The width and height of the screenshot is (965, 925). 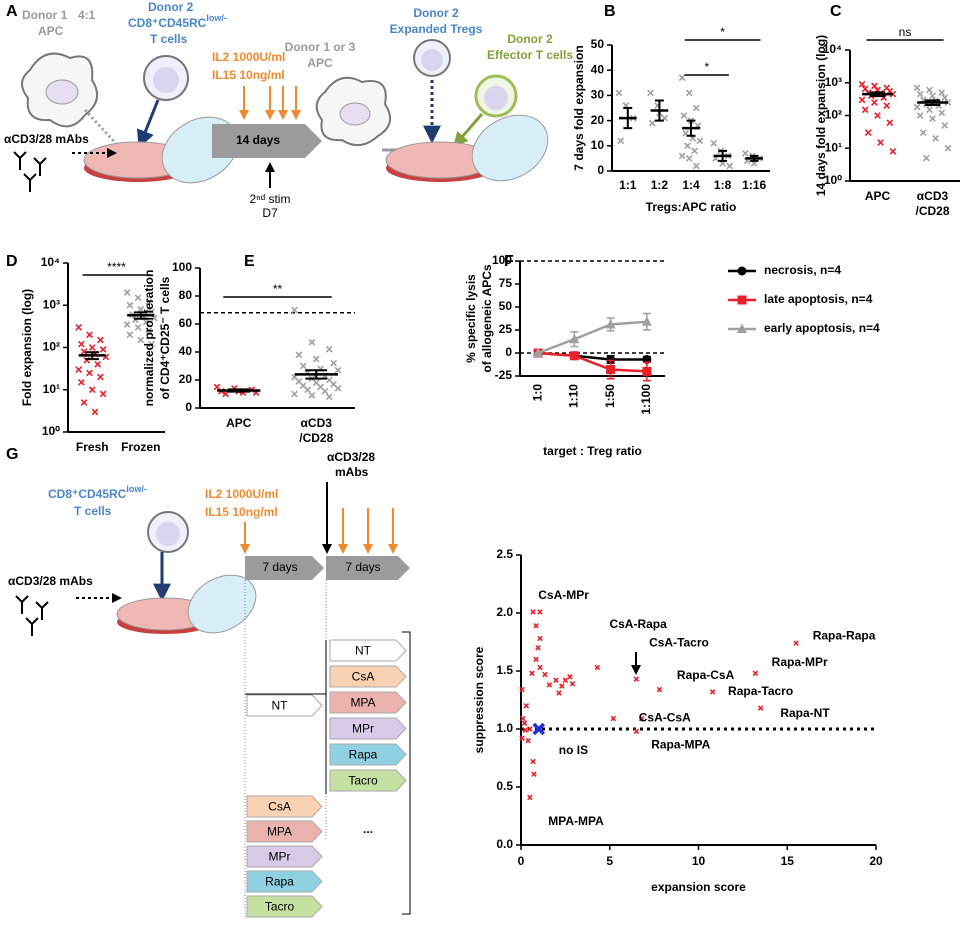 What do you see at coordinates (140, 447) in the screenshot?
I see `x-tick-label: Frozen` at bounding box center [140, 447].